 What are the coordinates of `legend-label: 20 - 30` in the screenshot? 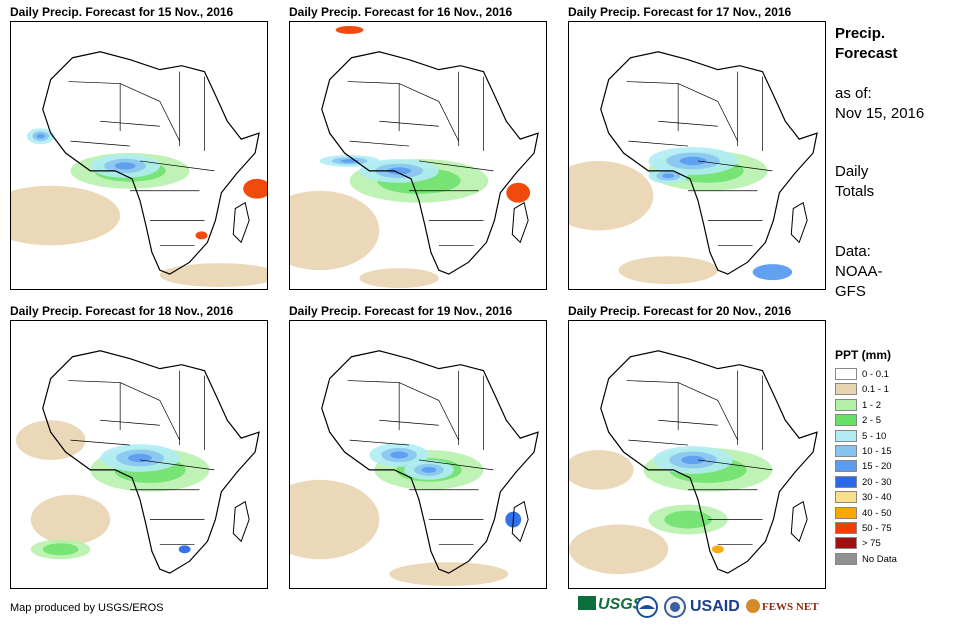 It's located at (877, 482).